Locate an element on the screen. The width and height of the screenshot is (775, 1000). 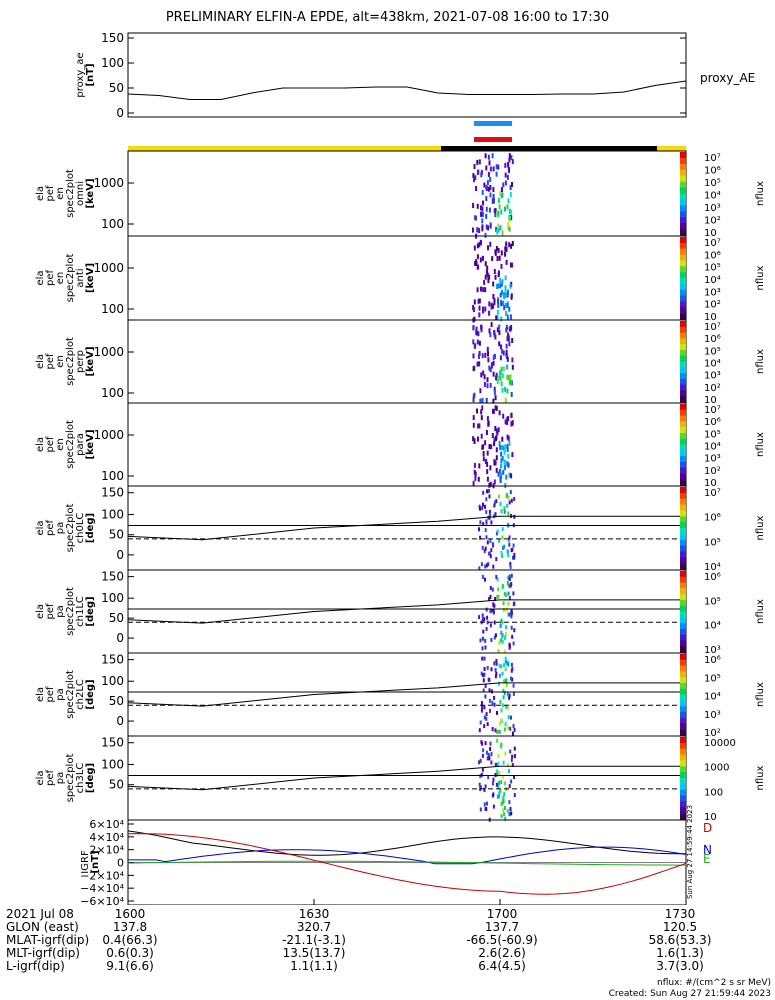
spectrogram-spec2plot_ch0LC is located at coordinates (497, 529).